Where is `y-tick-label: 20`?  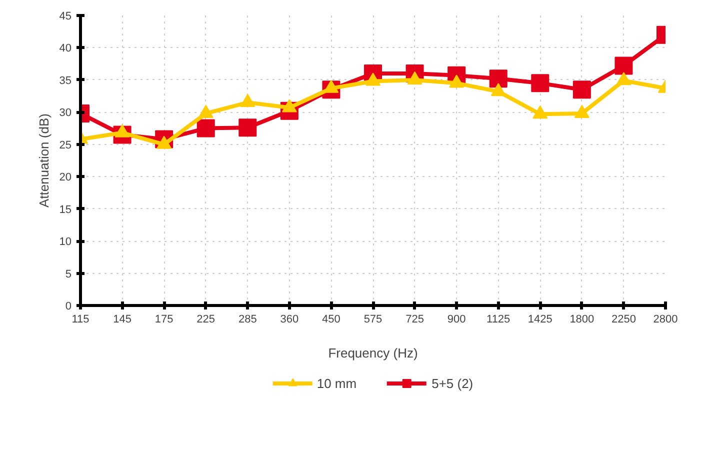 y-tick-label: 20 is located at coordinates (65, 178).